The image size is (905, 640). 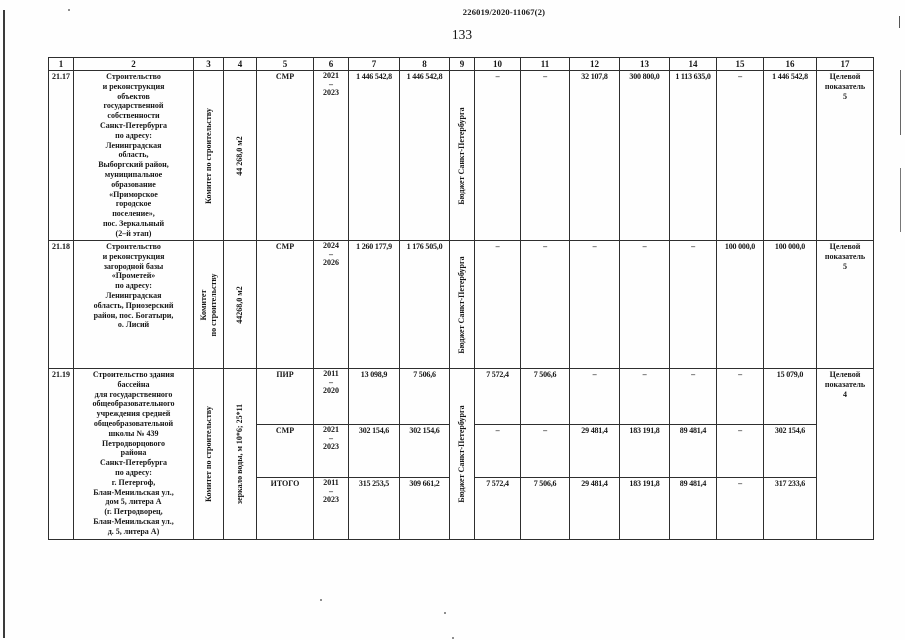 What do you see at coordinates (845, 454) in the screenshot?
I see `target-indicator: Целевой показатель 4` at bounding box center [845, 454].